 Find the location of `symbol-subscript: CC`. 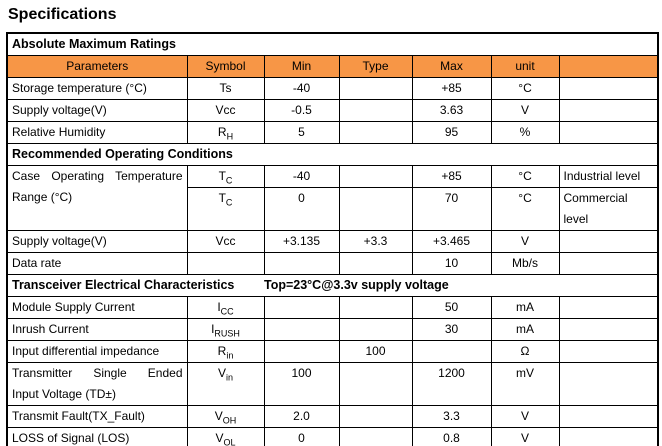

symbol-subscript: CC is located at coordinates (227, 311).